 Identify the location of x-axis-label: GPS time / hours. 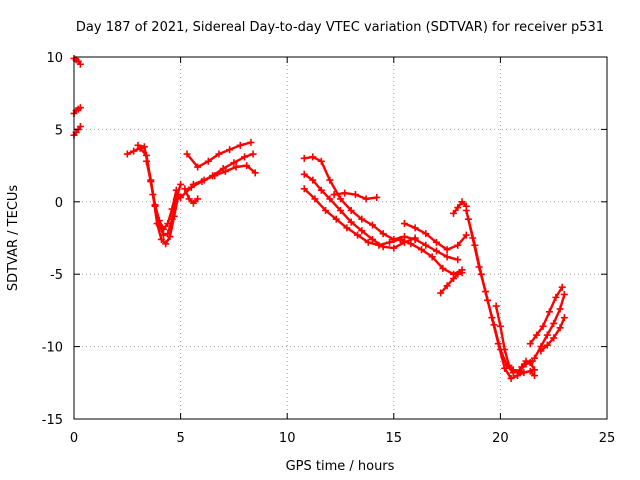
(340, 466).